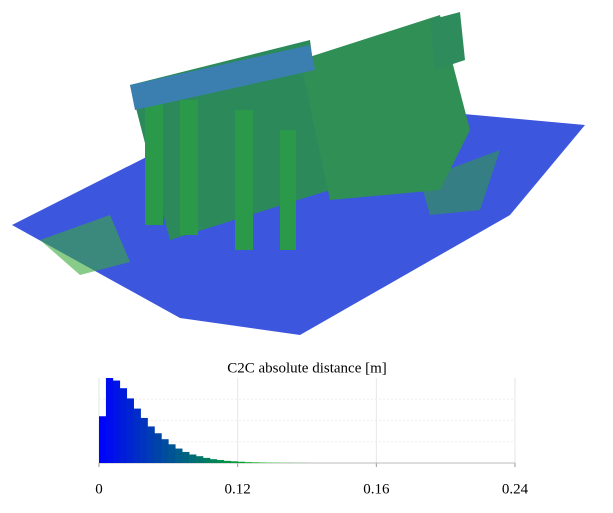  I want to click on x-tick-label: 0.12, so click(238, 489).